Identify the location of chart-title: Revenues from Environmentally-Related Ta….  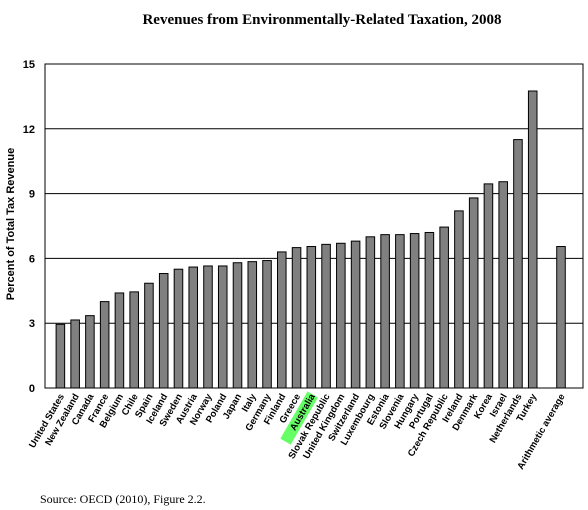
(321, 20).